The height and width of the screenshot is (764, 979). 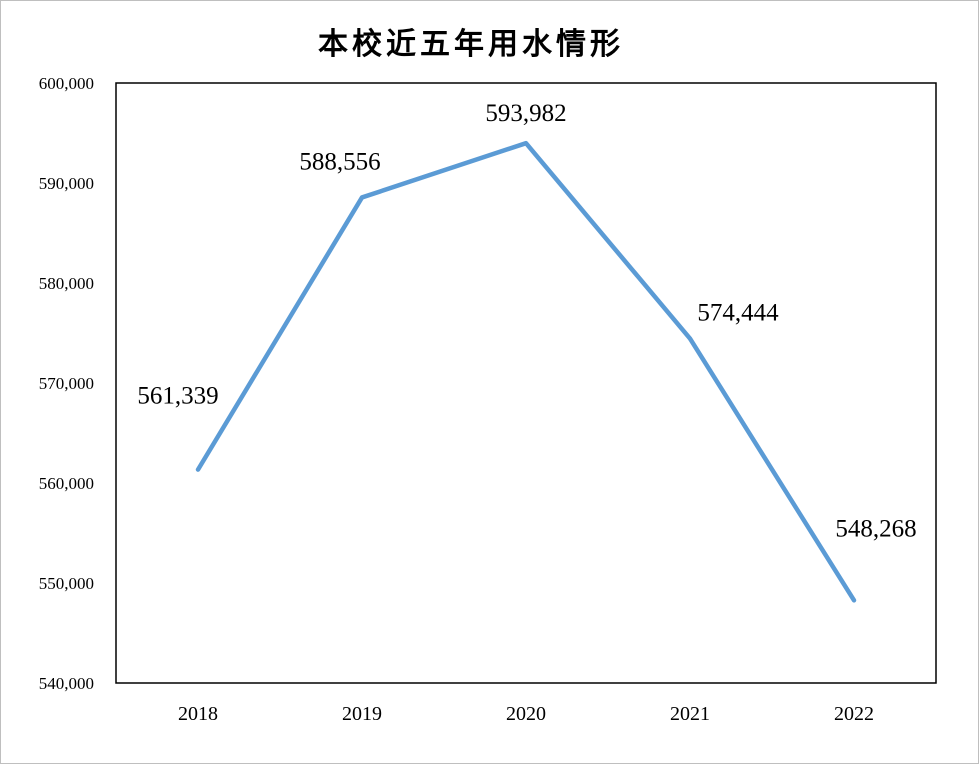 I want to click on y-tick-label: 570,000, so click(x=66, y=383).